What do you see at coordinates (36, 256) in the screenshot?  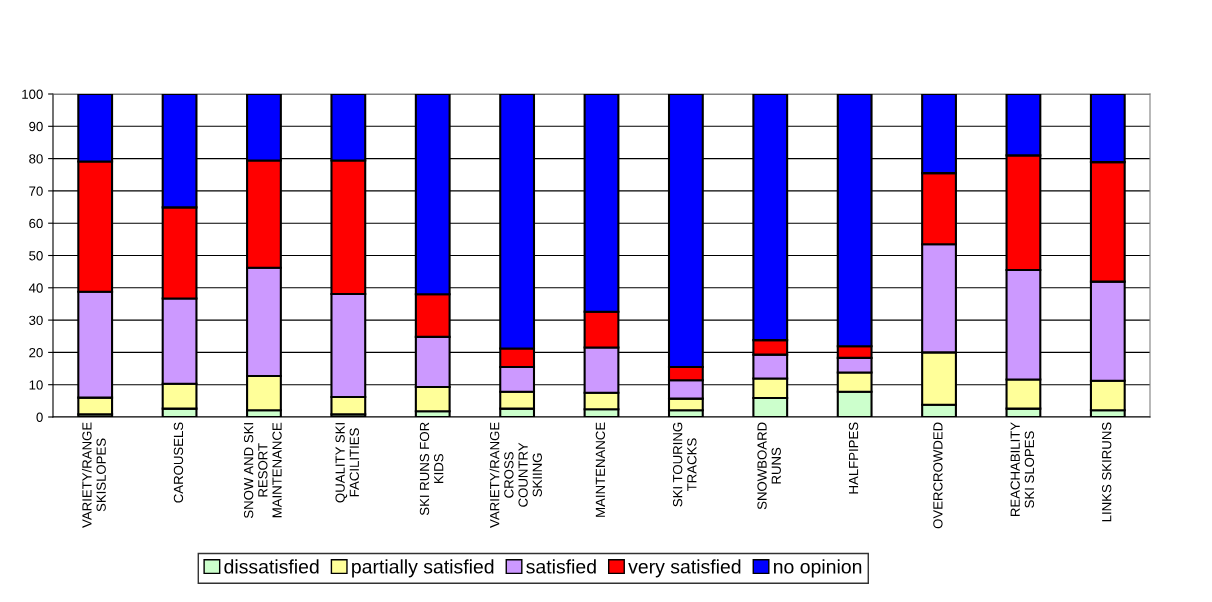 I see `y-tick-label: 50` at bounding box center [36, 256].